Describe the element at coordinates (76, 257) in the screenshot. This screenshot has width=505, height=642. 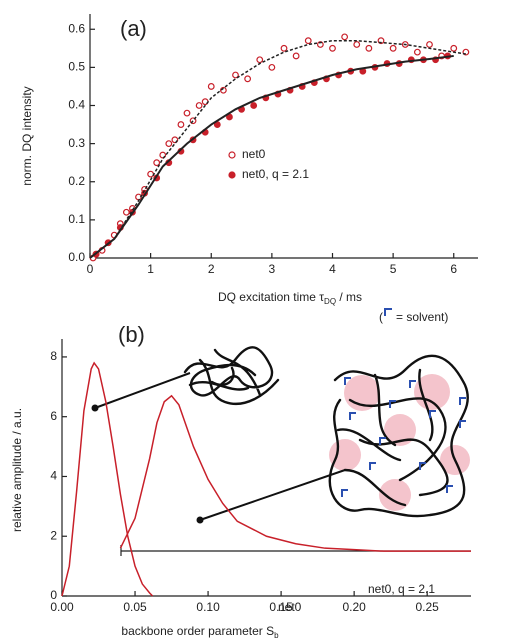
I see `y-tick-label: 0.0` at that location.